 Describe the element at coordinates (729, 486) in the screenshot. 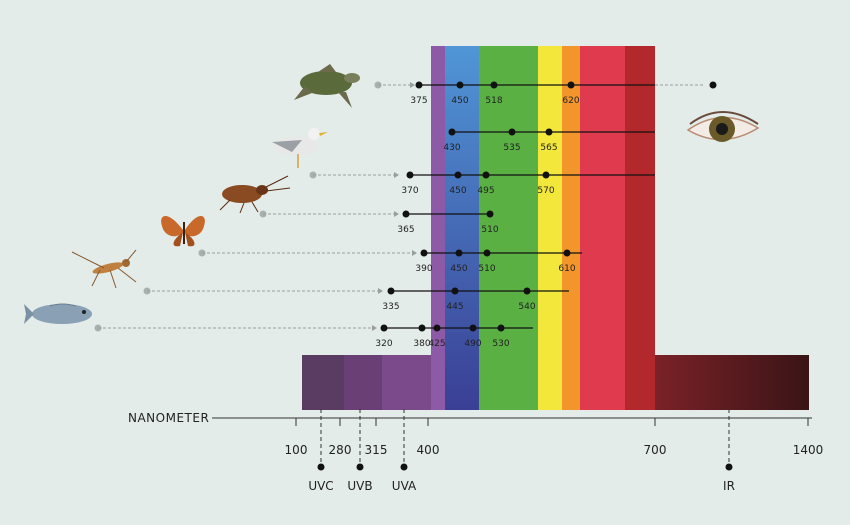

I see `ir-band-label: IR` at that location.